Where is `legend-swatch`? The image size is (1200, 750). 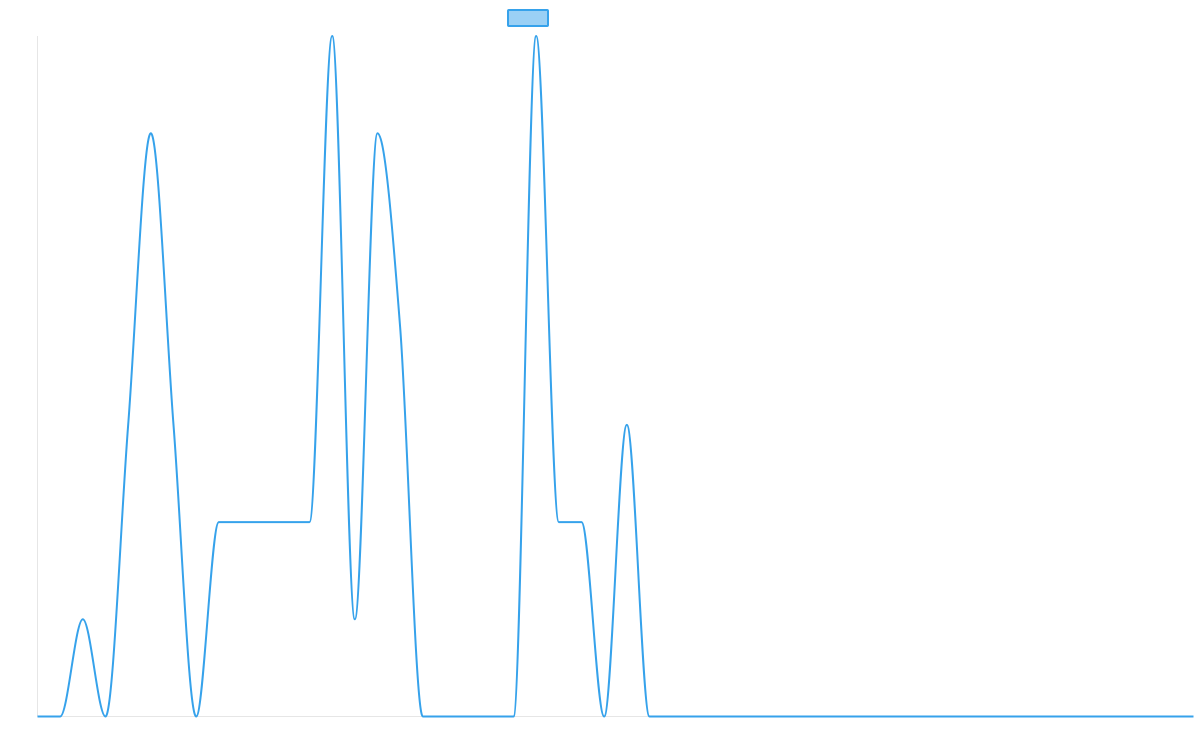
legend-swatch is located at coordinates (528, 18).